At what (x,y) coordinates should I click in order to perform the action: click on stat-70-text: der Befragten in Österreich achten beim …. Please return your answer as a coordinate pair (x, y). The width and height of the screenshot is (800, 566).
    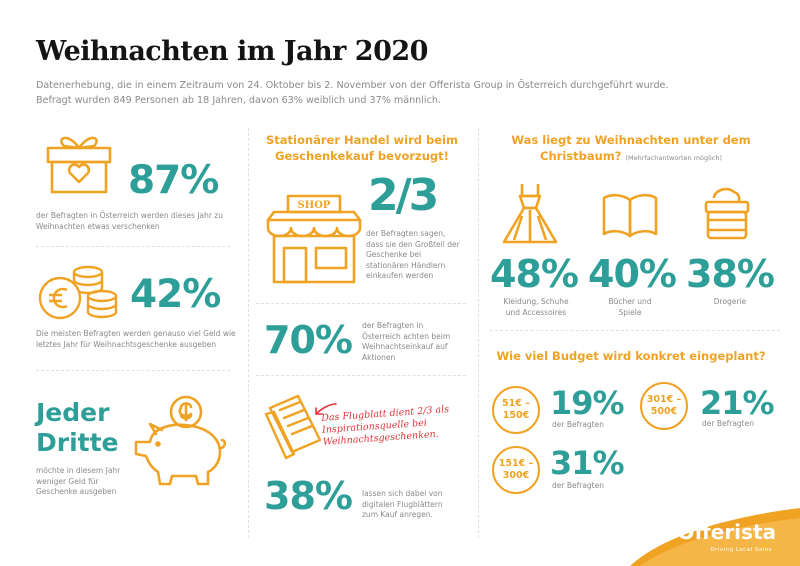
    Looking at the image, I should click on (406, 341).